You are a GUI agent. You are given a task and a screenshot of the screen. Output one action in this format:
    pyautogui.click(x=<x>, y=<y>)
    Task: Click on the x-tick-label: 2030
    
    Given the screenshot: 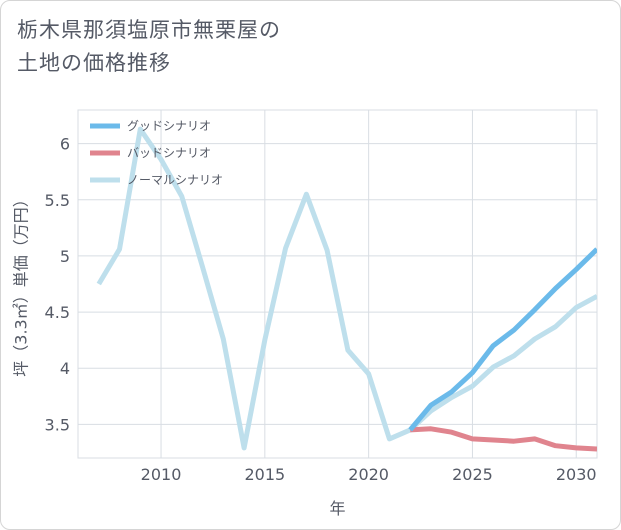 What is the action you would take?
    pyautogui.click(x=576, y=474)
    